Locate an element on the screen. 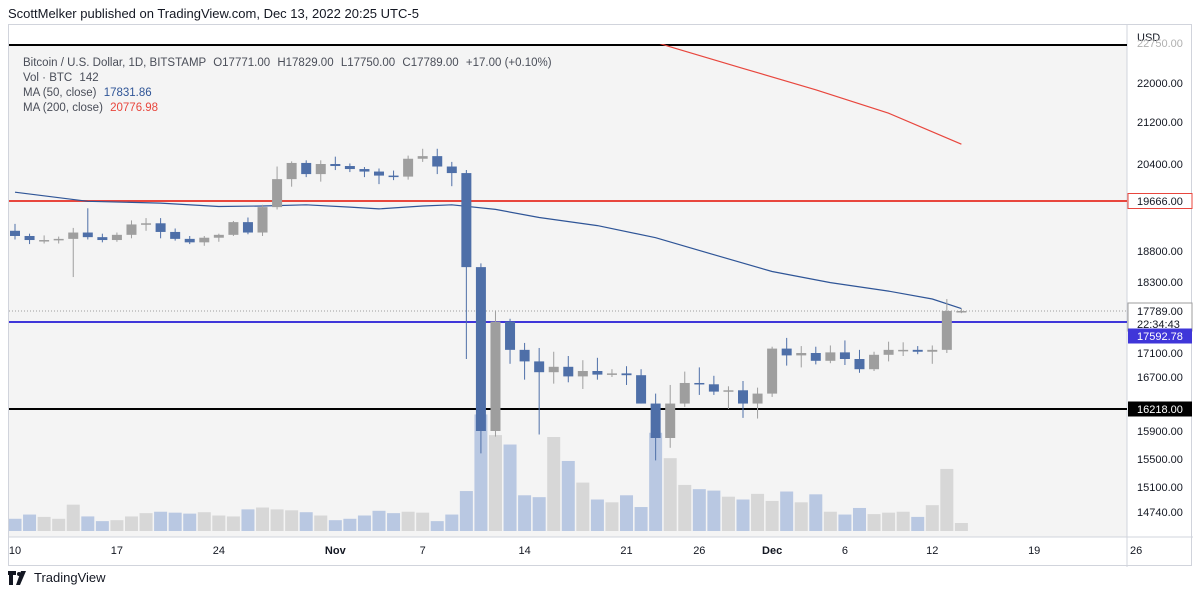  ohlc-change: +17.00 (+0.10%) is located at coordinates (508, 63).